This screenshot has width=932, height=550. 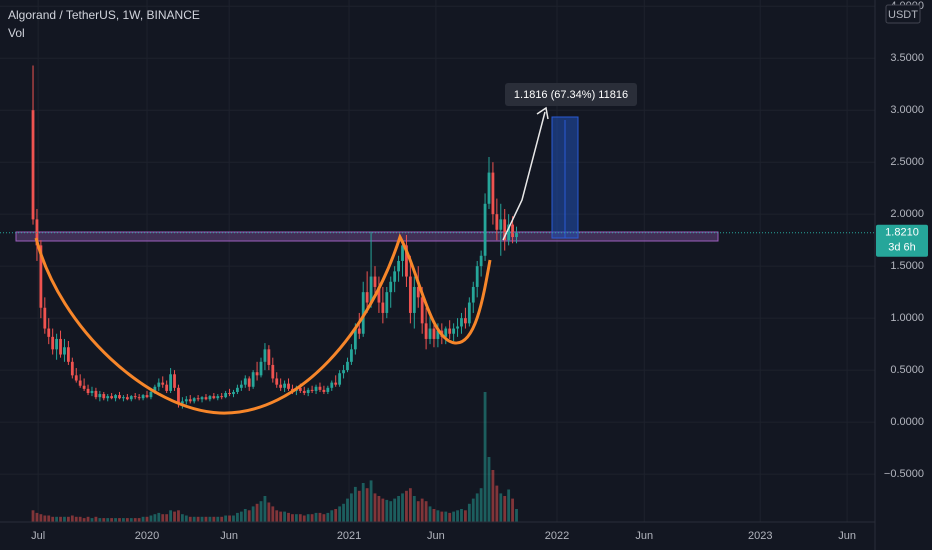 What do you see at coordinates (907, 110) in the screenshot?
I see `y-tick-label: 3.0000` at bounding box center [907, 110].